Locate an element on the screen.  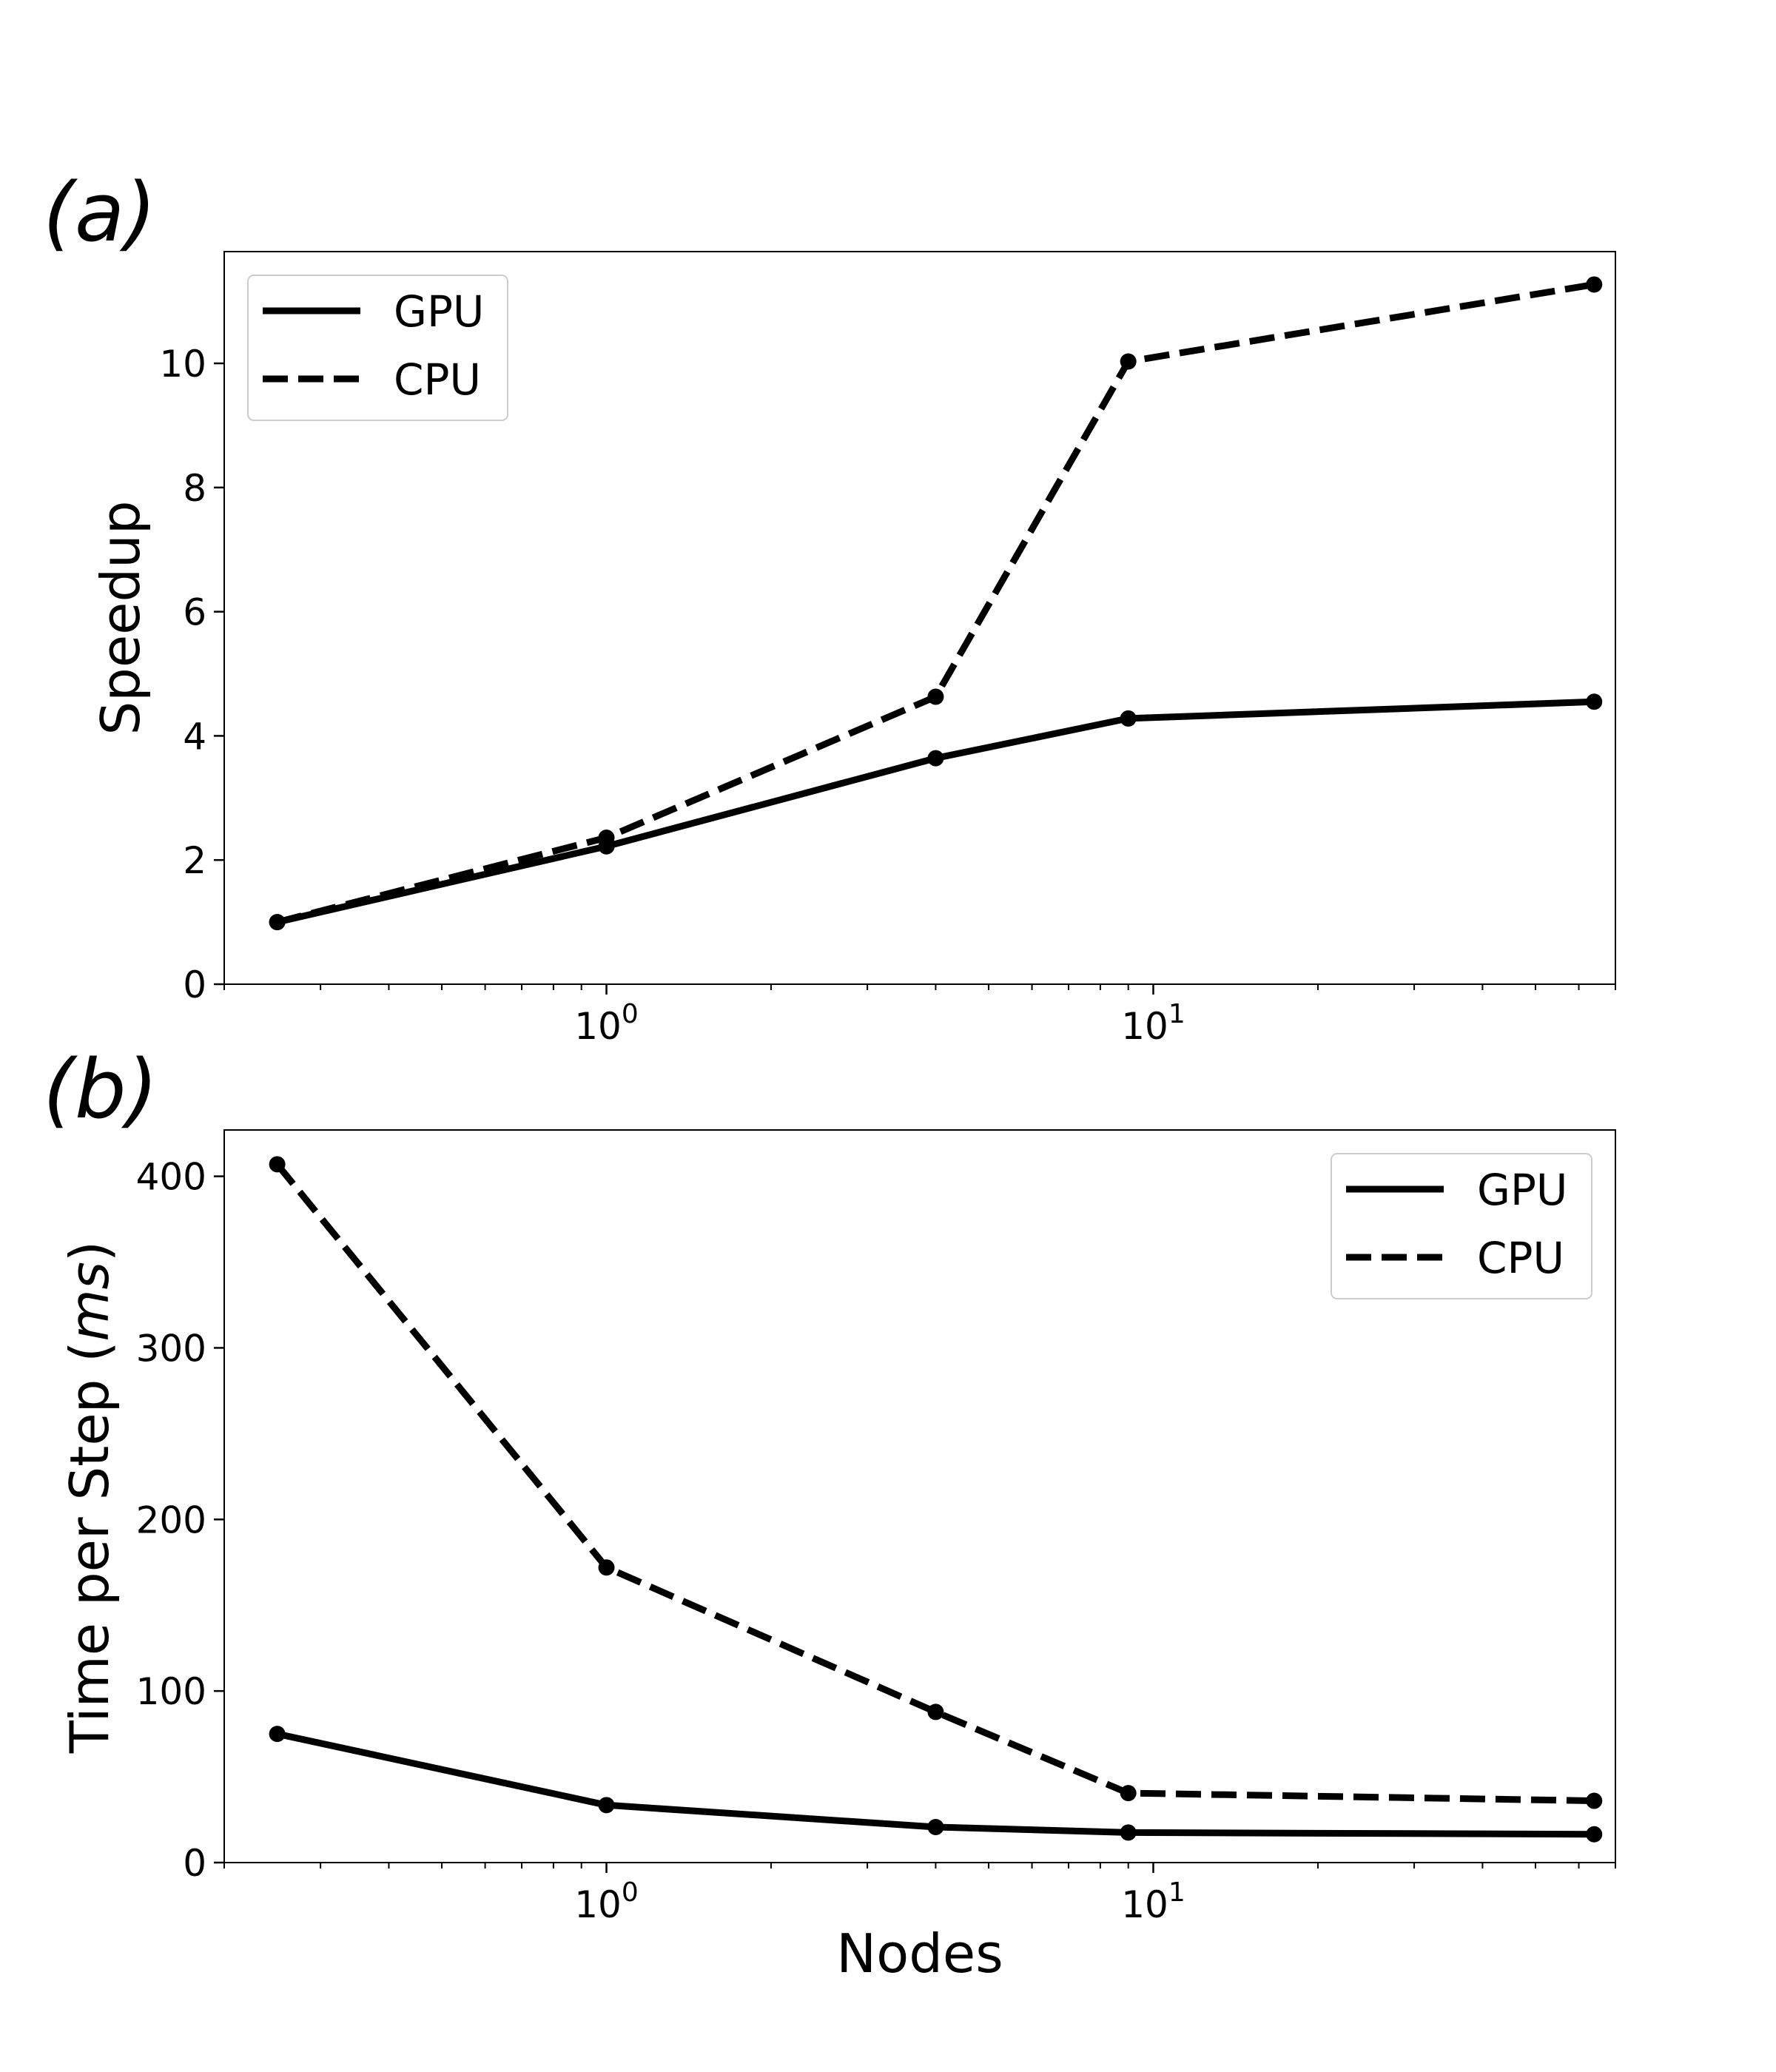
panel-b-label: (b) is located at coordinates (100, 1089).